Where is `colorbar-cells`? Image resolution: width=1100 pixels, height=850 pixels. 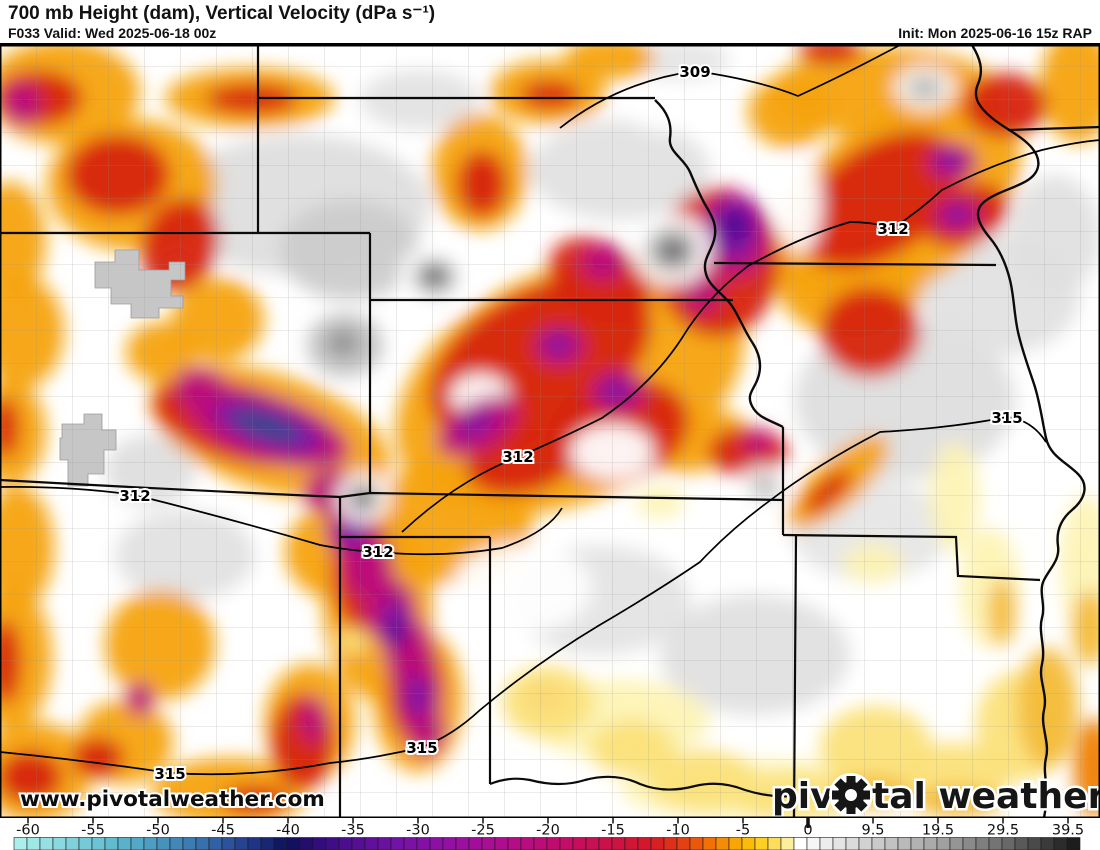
colorbar-cells is located at coordinates (547, 843).